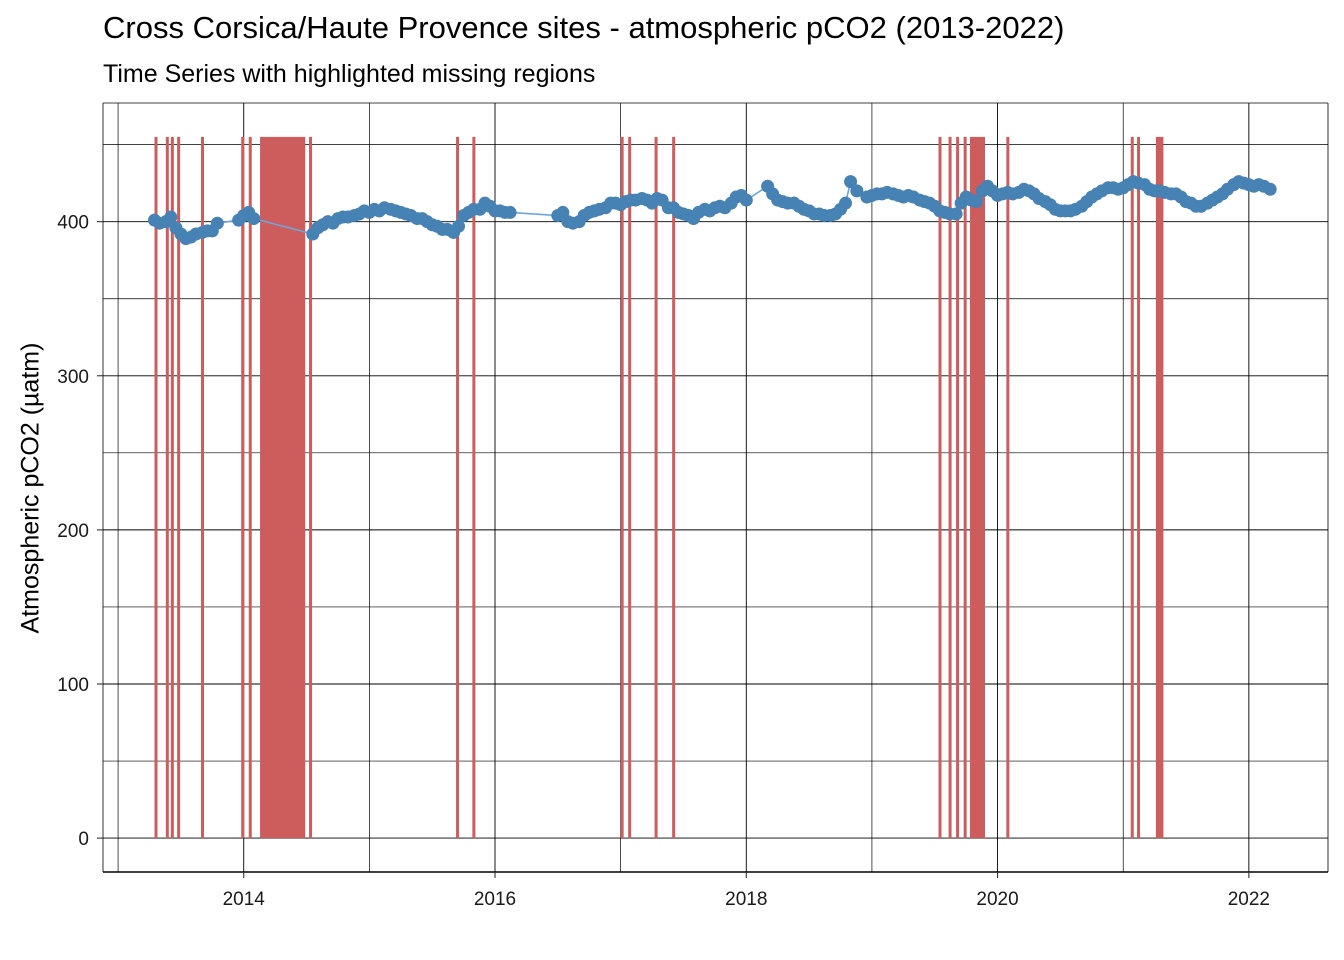 Image resolution: width=1344 pixels, height=960 pixels. What do you see at coordinates (73, 377) in the screenshot?
I see `y-tick-label: 300` at bounding box center [73, 377].